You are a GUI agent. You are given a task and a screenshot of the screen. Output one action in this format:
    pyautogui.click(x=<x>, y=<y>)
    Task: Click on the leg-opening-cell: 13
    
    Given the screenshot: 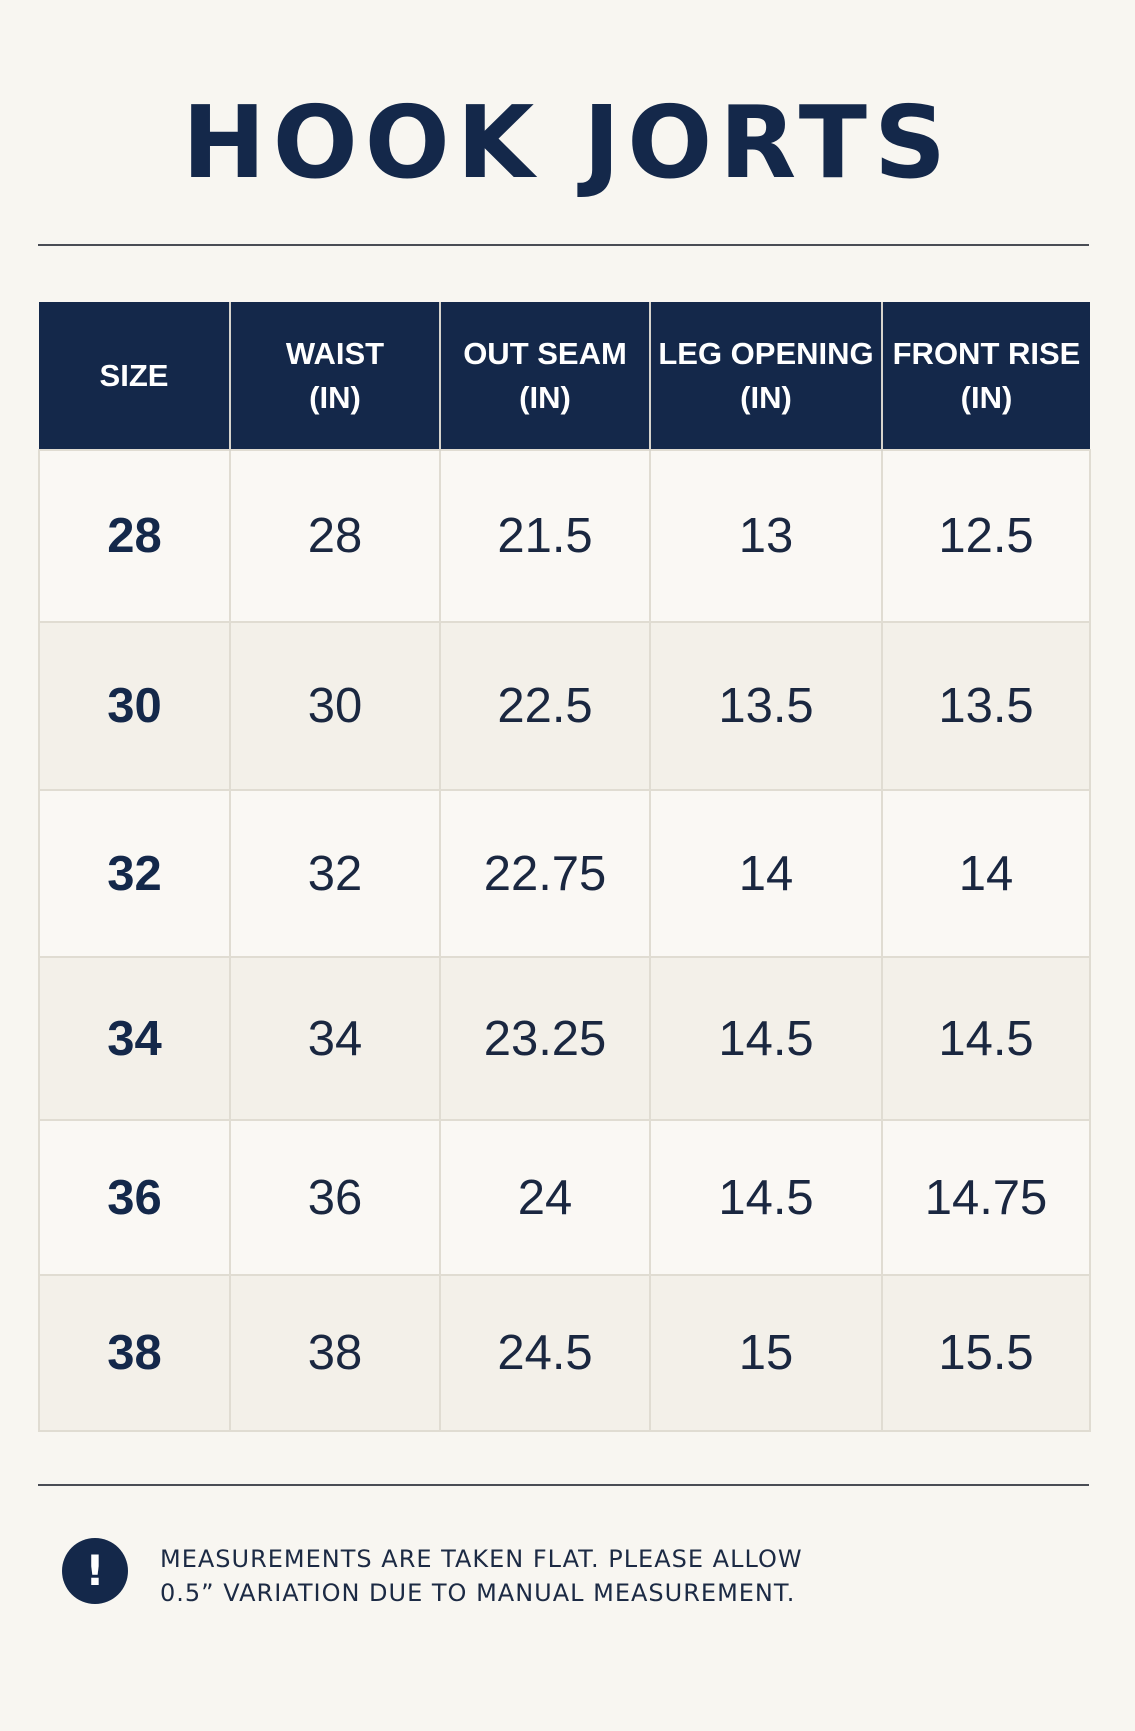 What is the action you would take?
    pyautogui.click(x=766, y=536)
    